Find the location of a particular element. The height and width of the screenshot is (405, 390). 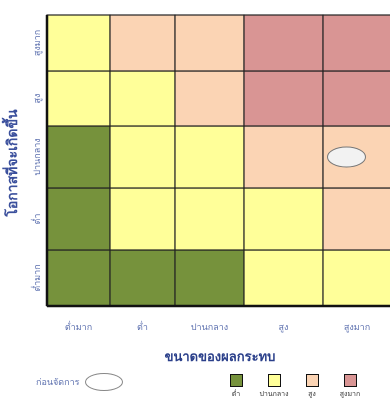

before-treatment-oval-icon is located at coordinates (104, 382).